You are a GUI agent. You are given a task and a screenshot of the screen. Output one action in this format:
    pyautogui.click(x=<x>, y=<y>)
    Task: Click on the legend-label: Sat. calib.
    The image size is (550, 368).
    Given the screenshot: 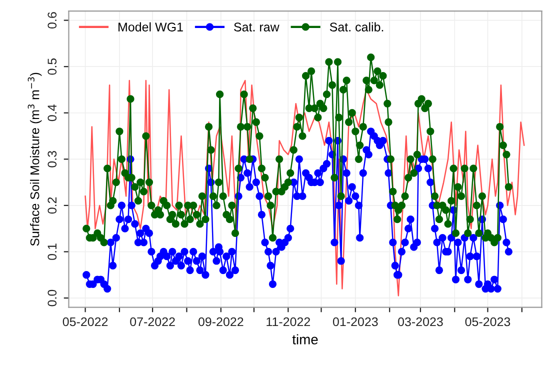 What is the action you would take?
    pyautogui.click(x=357, y=27)
    